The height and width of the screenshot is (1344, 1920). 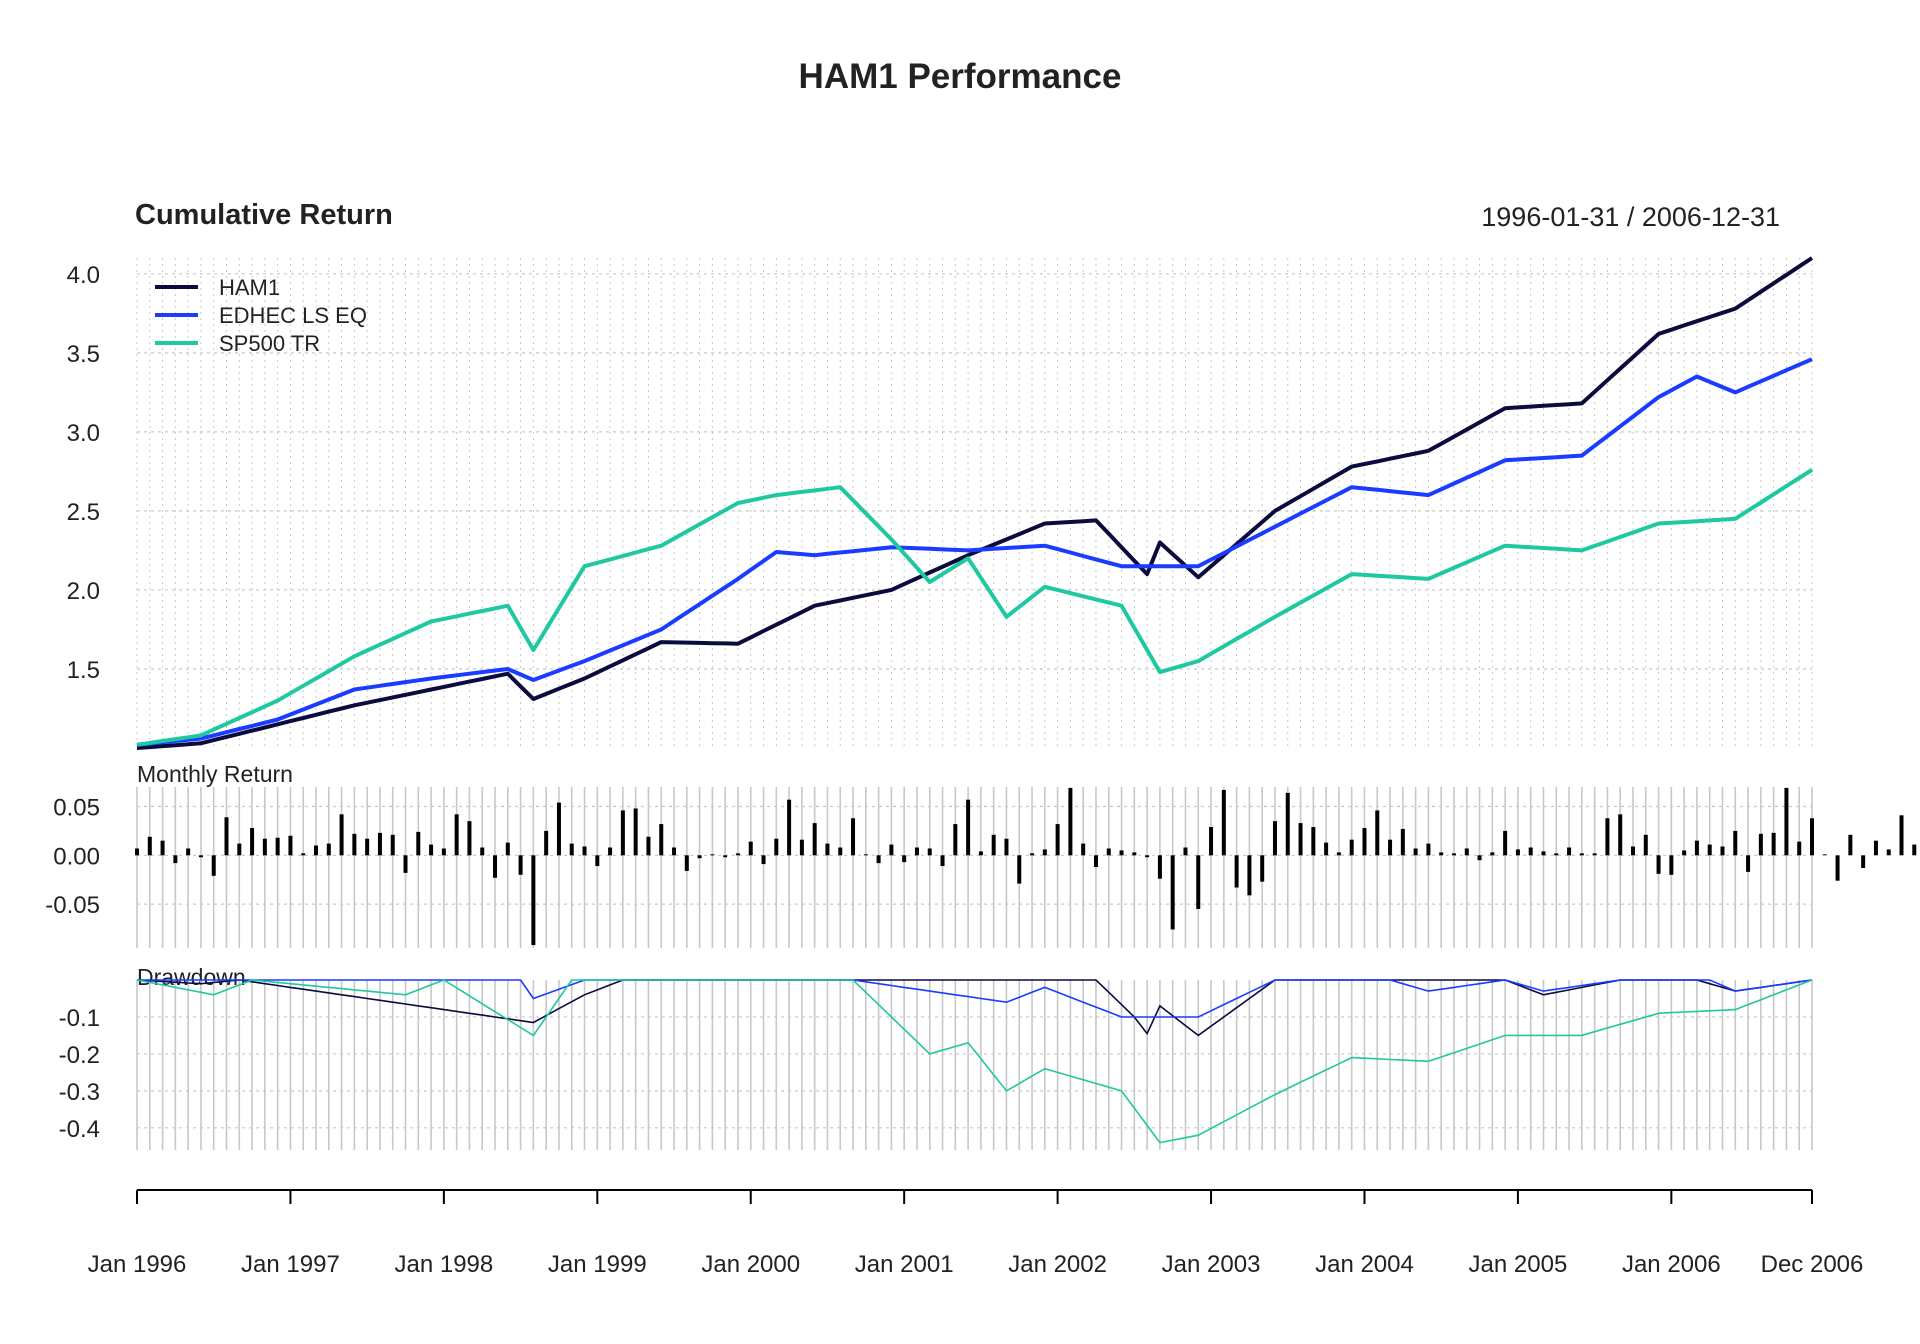 What do you see at coordinates (1026, 866) in the screenshot?
I see `monthly-return-bars` at bounding box center [1026, 866].